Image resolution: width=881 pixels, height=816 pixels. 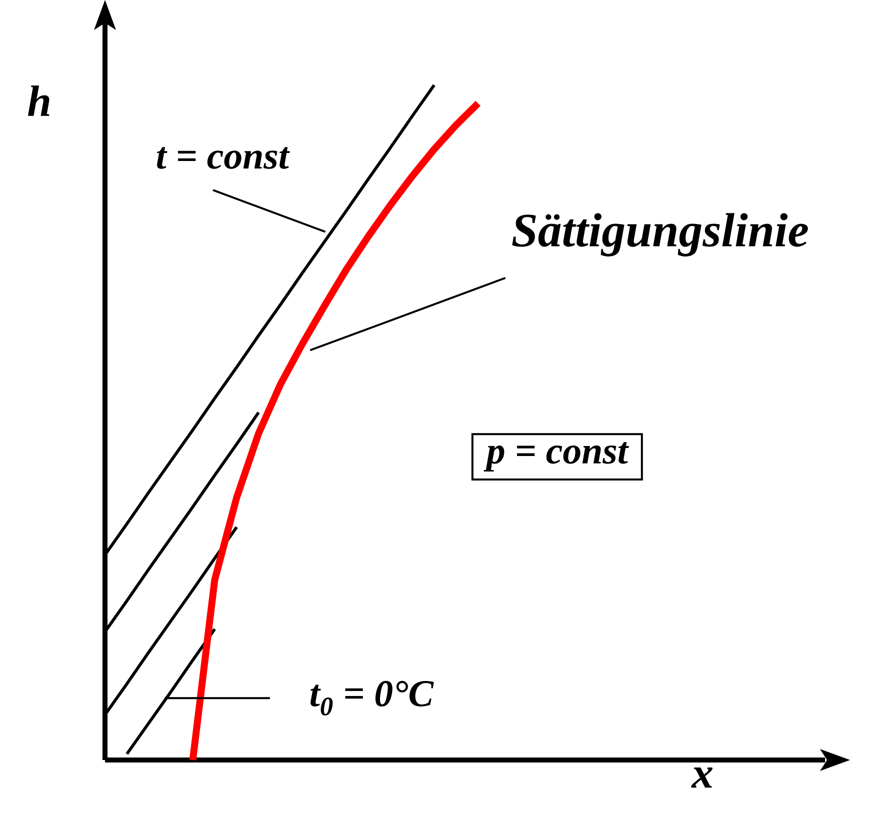 I want to click on annotation: t = const, so click(x=223, y=158).